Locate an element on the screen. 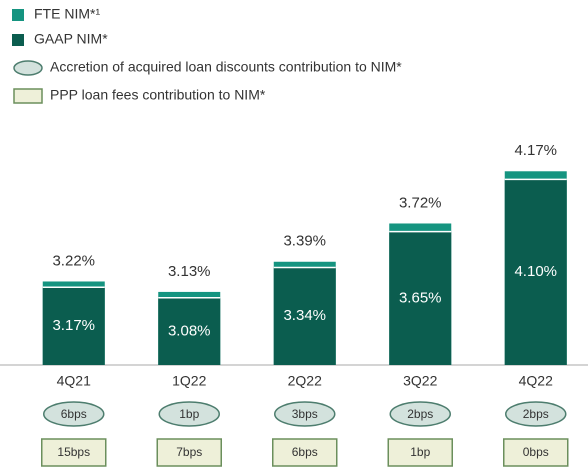 The width and height of the screenshot is (588, 470). ppp-label: 6bps is located at coordinates (305, 452).